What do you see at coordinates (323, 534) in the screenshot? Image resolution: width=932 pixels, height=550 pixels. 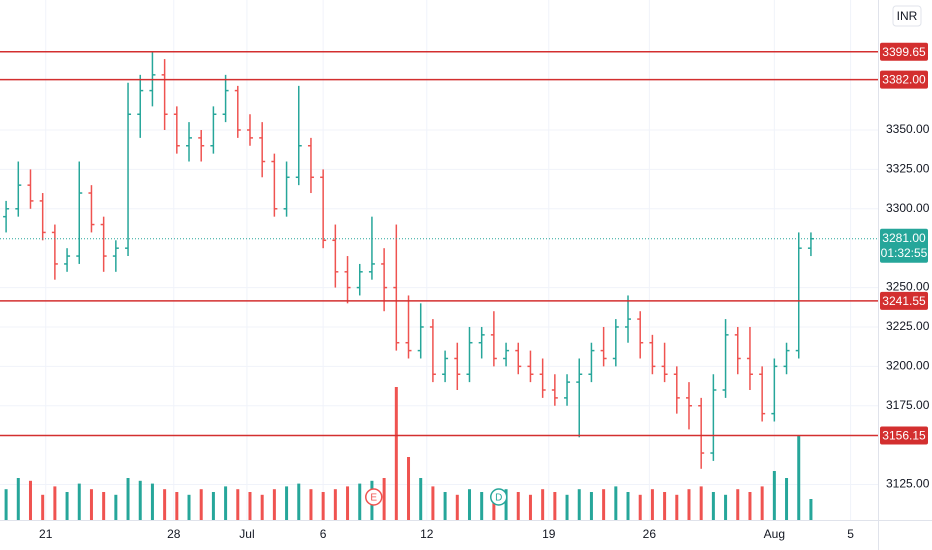 I see `x-tick-label: 6` at bounding box center [323, 534].